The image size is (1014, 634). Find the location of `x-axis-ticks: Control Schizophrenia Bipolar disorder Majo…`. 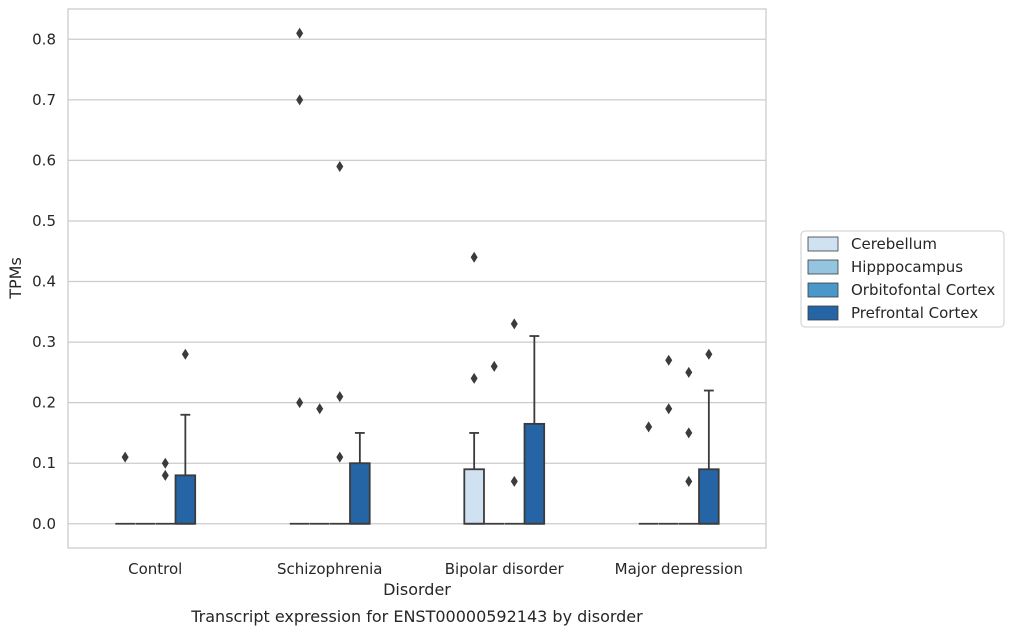

x-axis-ticks: Control Schizophrenia Bipolar disorder Majo… is located at coordinates (435, 569).